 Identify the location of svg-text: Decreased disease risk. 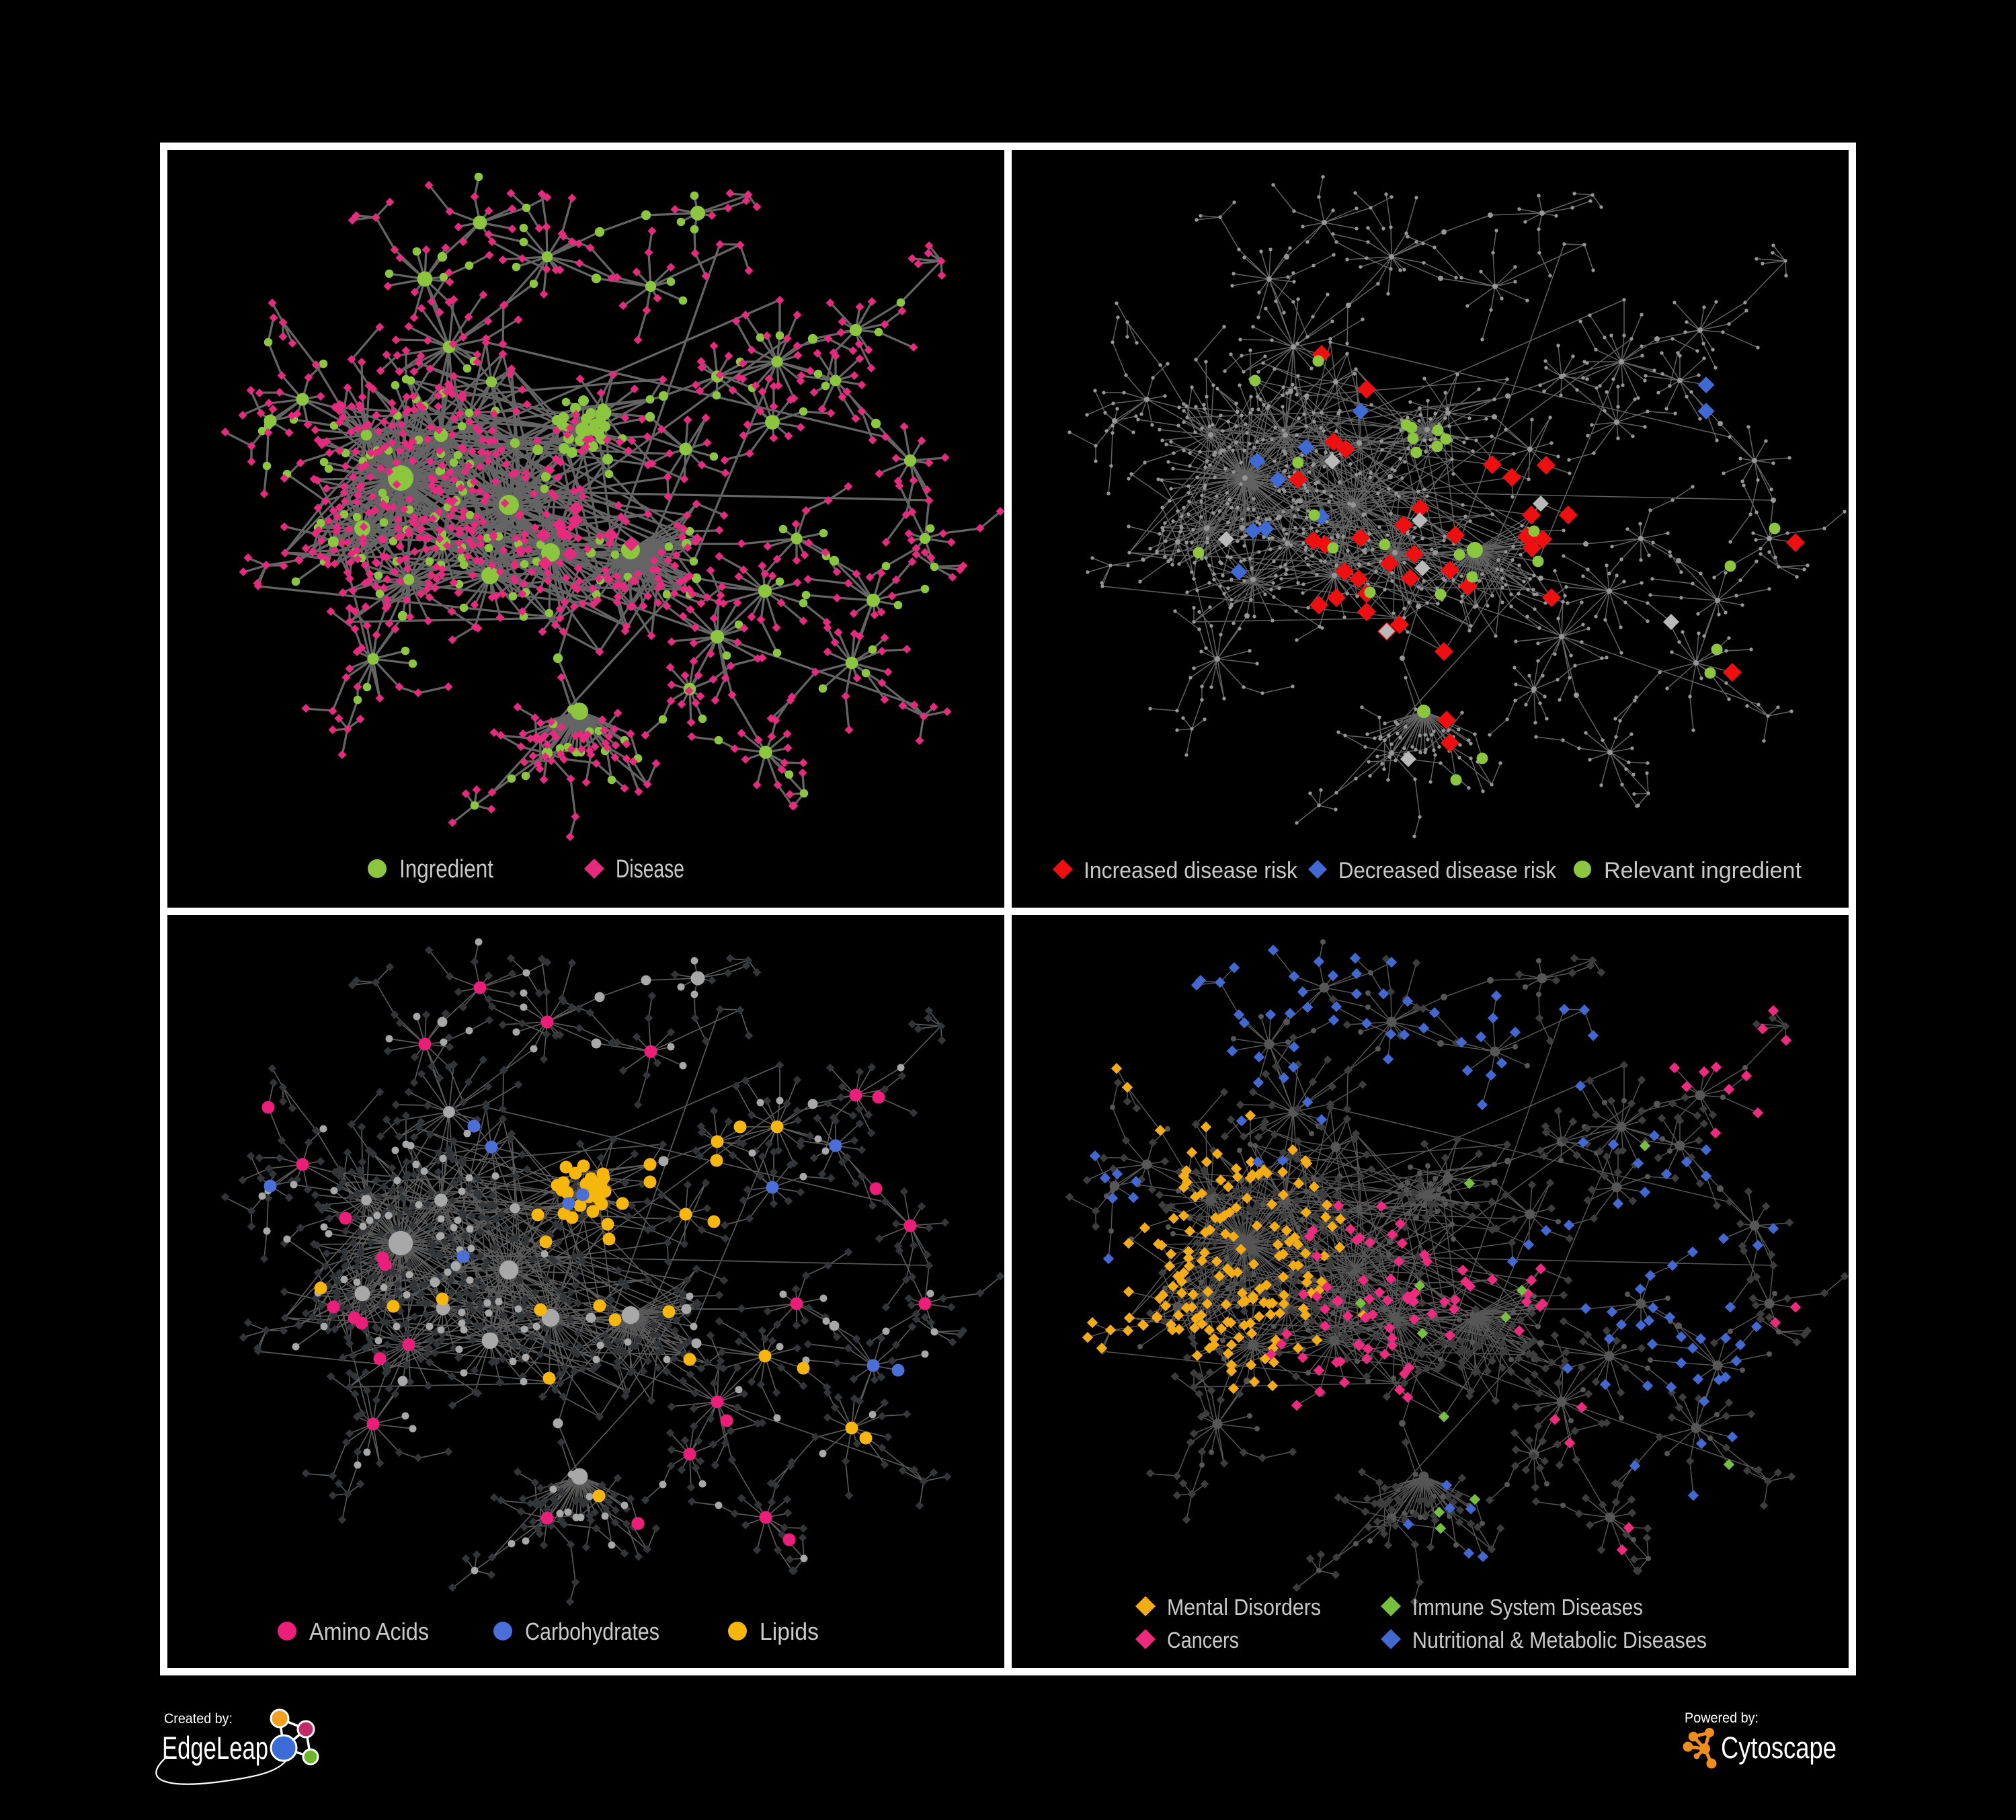
(1447, 870).